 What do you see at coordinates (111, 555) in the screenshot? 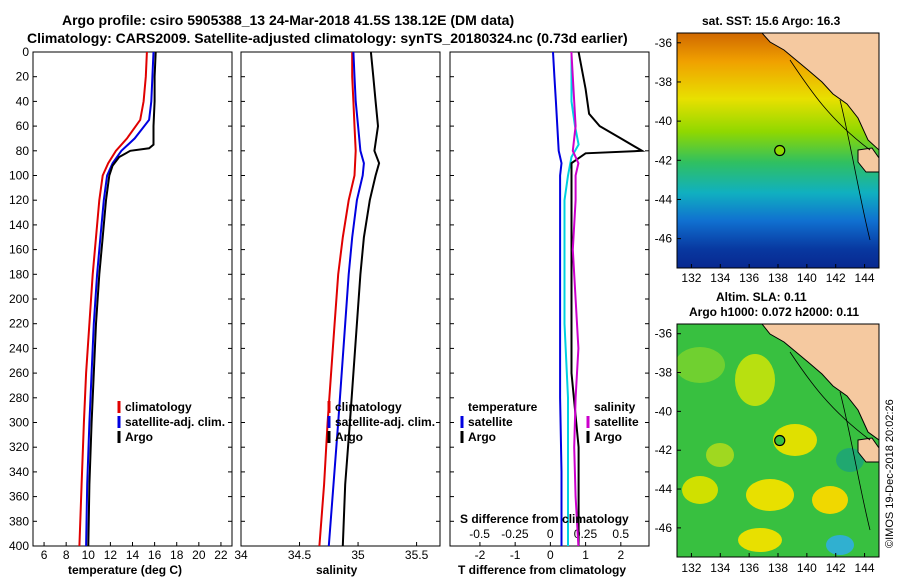
I see `temperature-tick-label: 12` at bounding box center [111, 555].